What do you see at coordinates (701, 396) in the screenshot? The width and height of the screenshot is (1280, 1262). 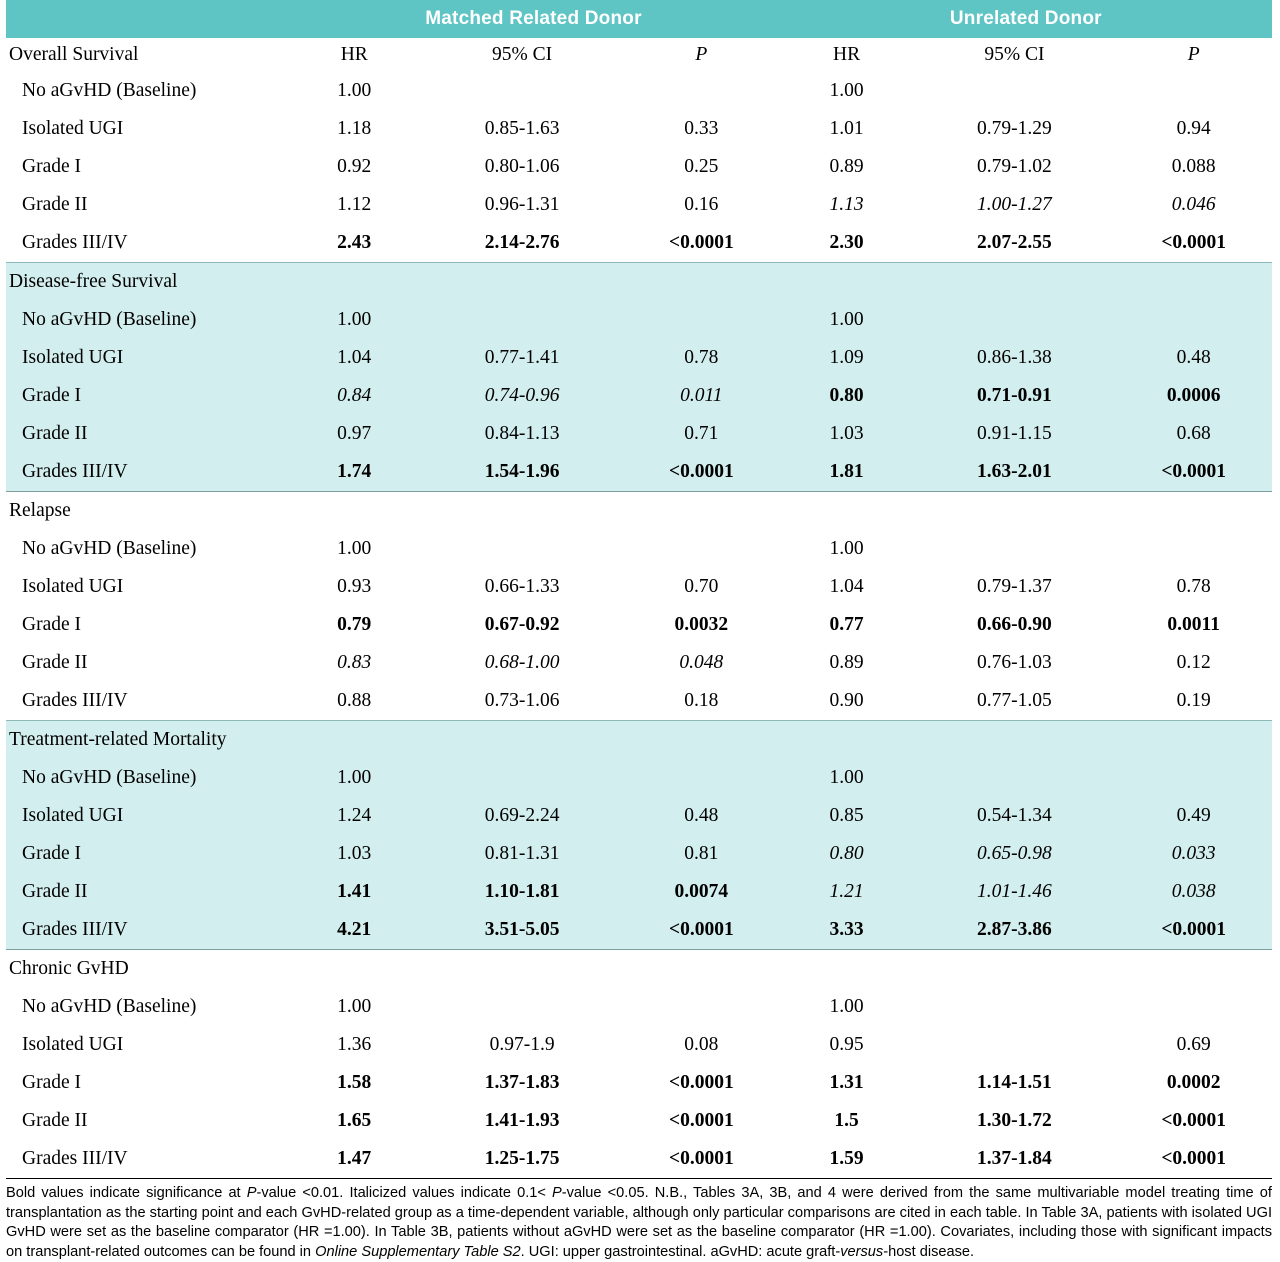 I see `mrd-p-value: 0.011` at bounding box center [701, 396].